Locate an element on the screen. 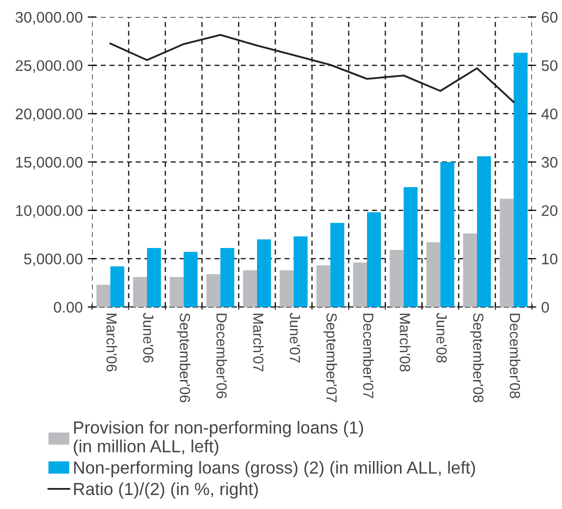  y-tick-label: 25,000.00 is located at coordinates (49, 66).